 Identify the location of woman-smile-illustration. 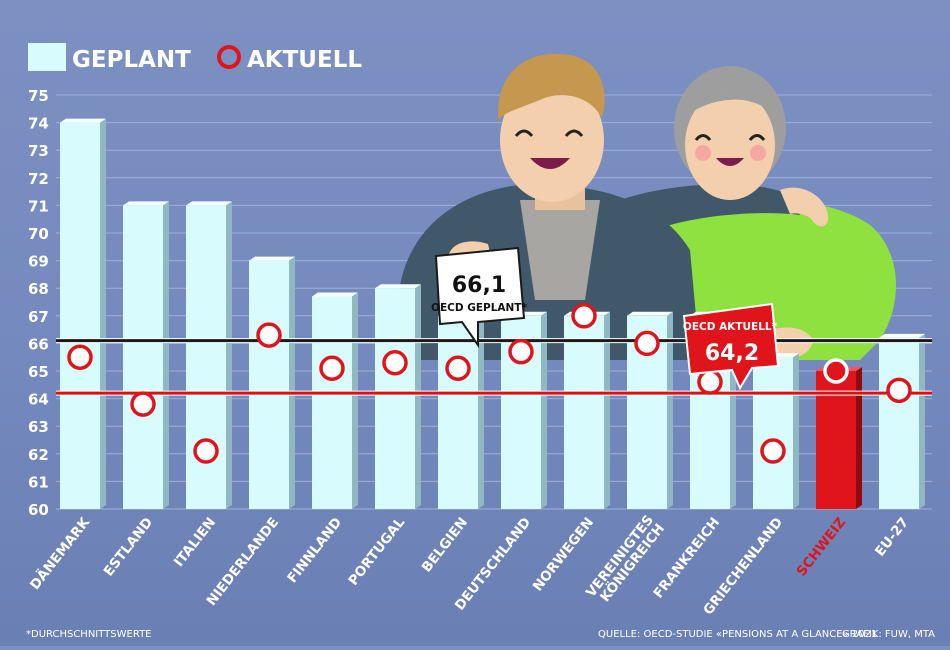
(730, 162).